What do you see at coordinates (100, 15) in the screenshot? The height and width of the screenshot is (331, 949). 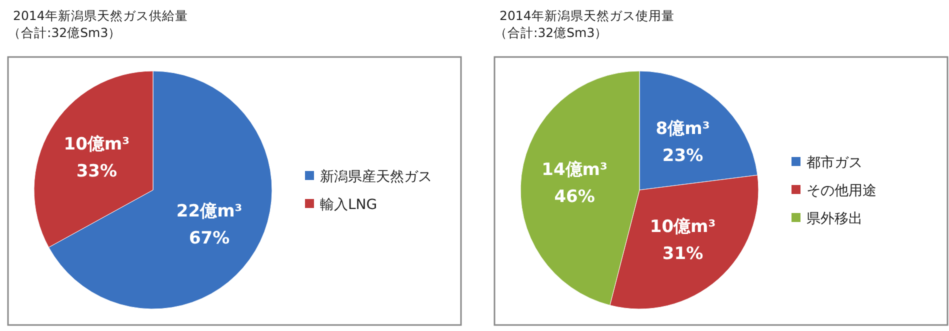 I see `chart-title: 2014年新潟県天然ガス供給量` at bounding box center [100, 15].